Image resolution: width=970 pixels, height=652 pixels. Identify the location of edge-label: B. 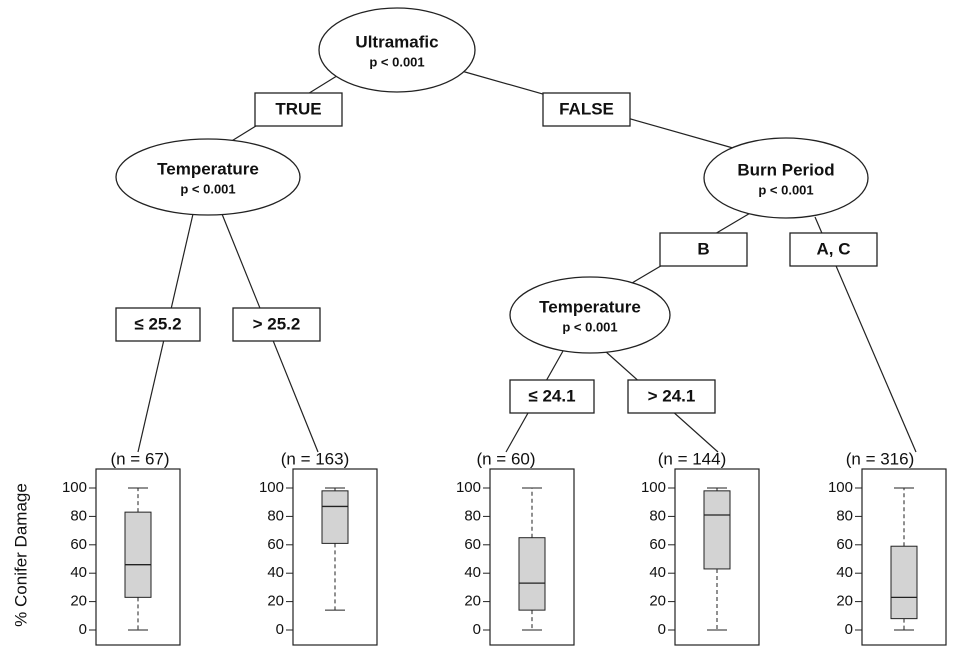
(703, 248).